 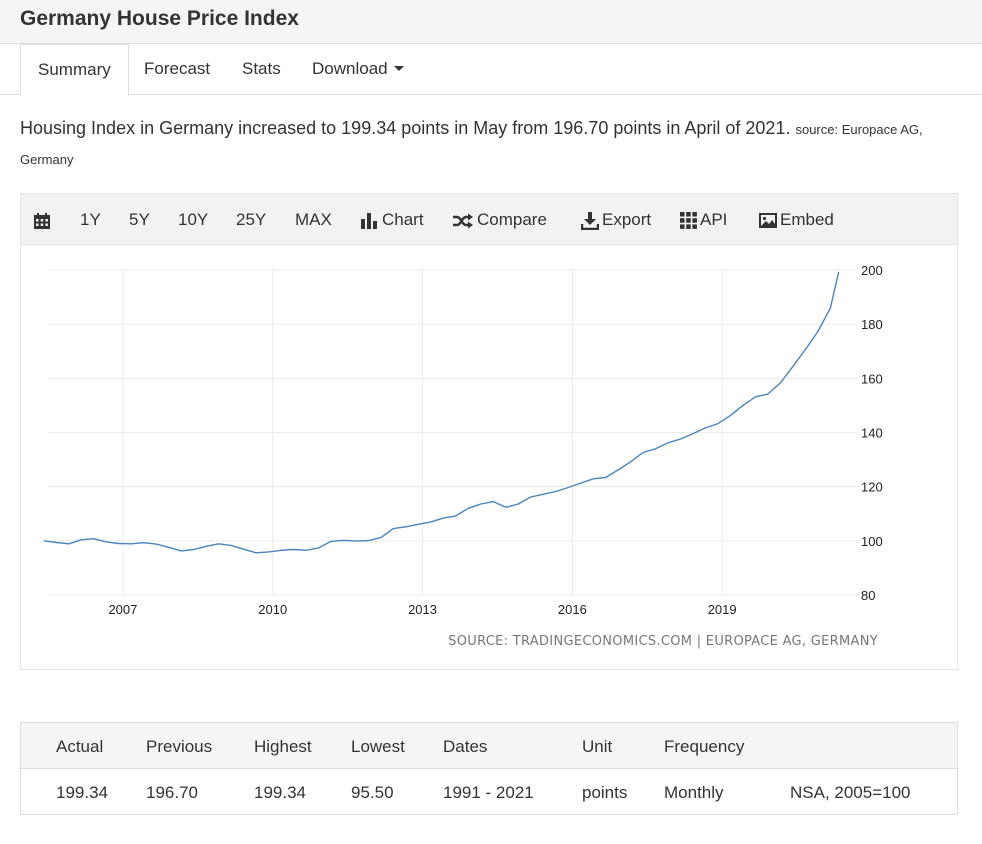 I want to click on header-previous: Previous, so click(x=179, y=746).